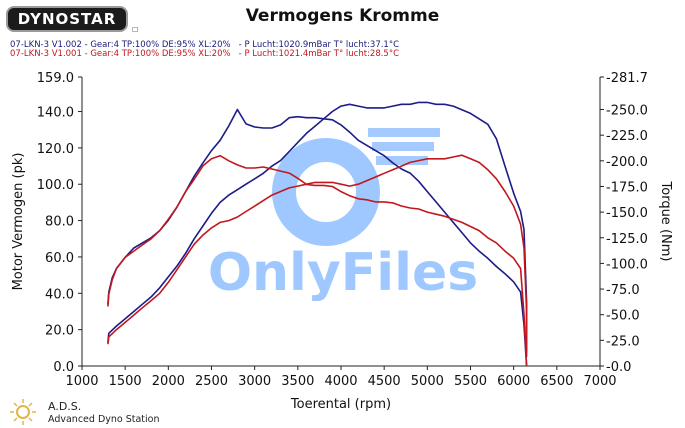 The image size is (685, 428). Describe the element at coordinates (623, 341) in the screenshot. I see `y2-tick-label: -25.0` at that location.